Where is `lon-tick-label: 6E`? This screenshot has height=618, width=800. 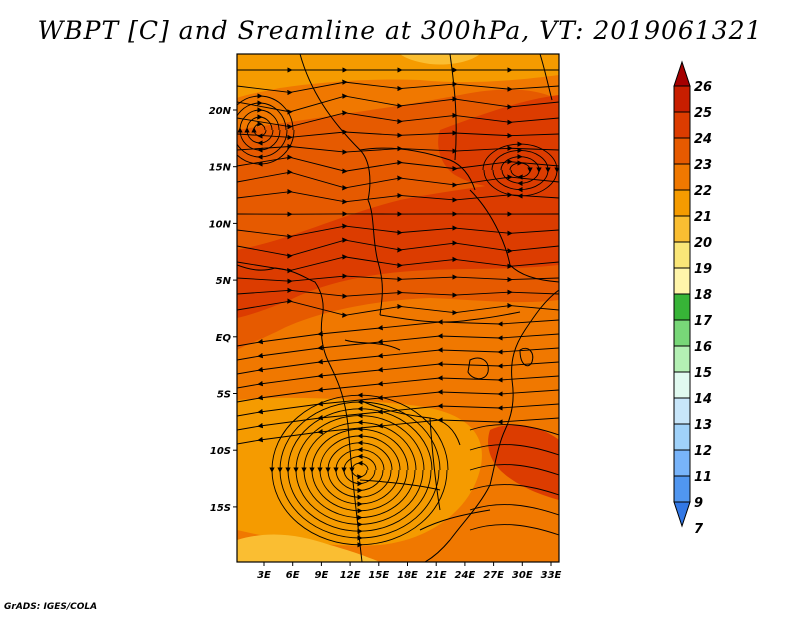 lon-tick-label: 6E is located at coordinates (293, 575).